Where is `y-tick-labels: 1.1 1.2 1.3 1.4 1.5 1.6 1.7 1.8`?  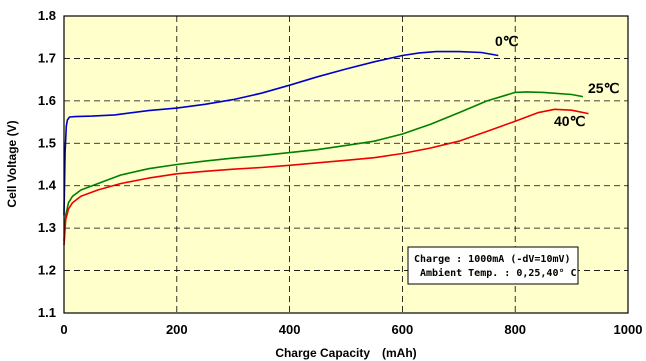 y-tick-labels: 1.1 1.2 1.3 1.4 1.5 1.6 1.7 1.8 is located at coordinates (47, 164).